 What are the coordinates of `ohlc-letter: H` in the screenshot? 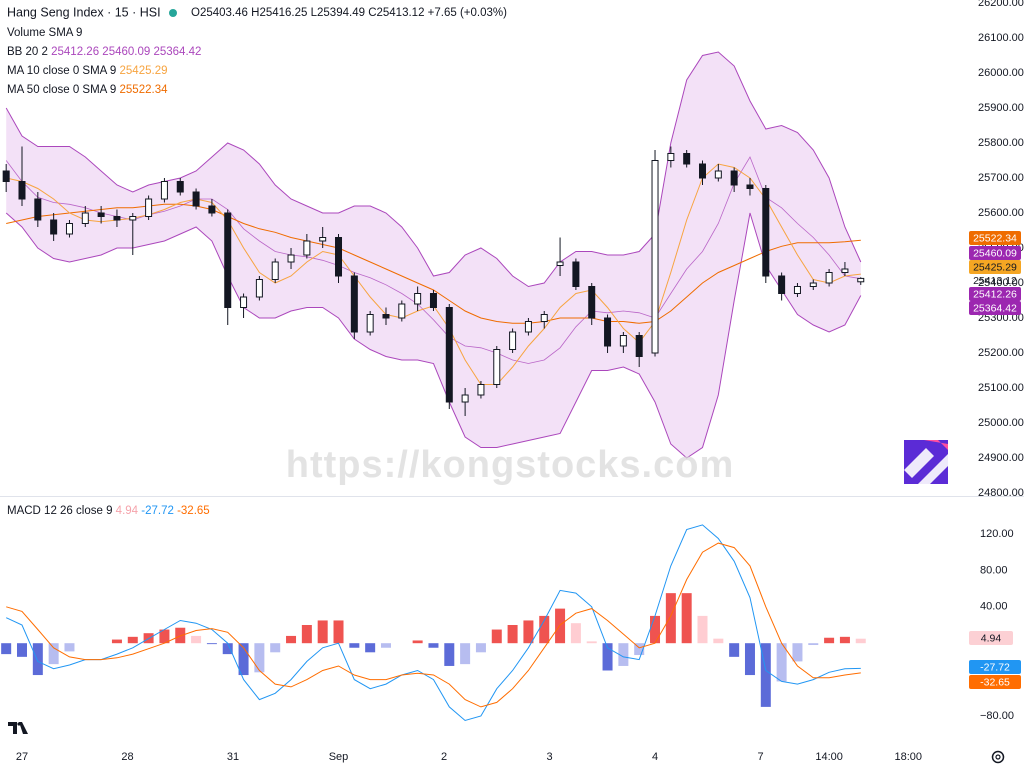 It's located at (255, 13).